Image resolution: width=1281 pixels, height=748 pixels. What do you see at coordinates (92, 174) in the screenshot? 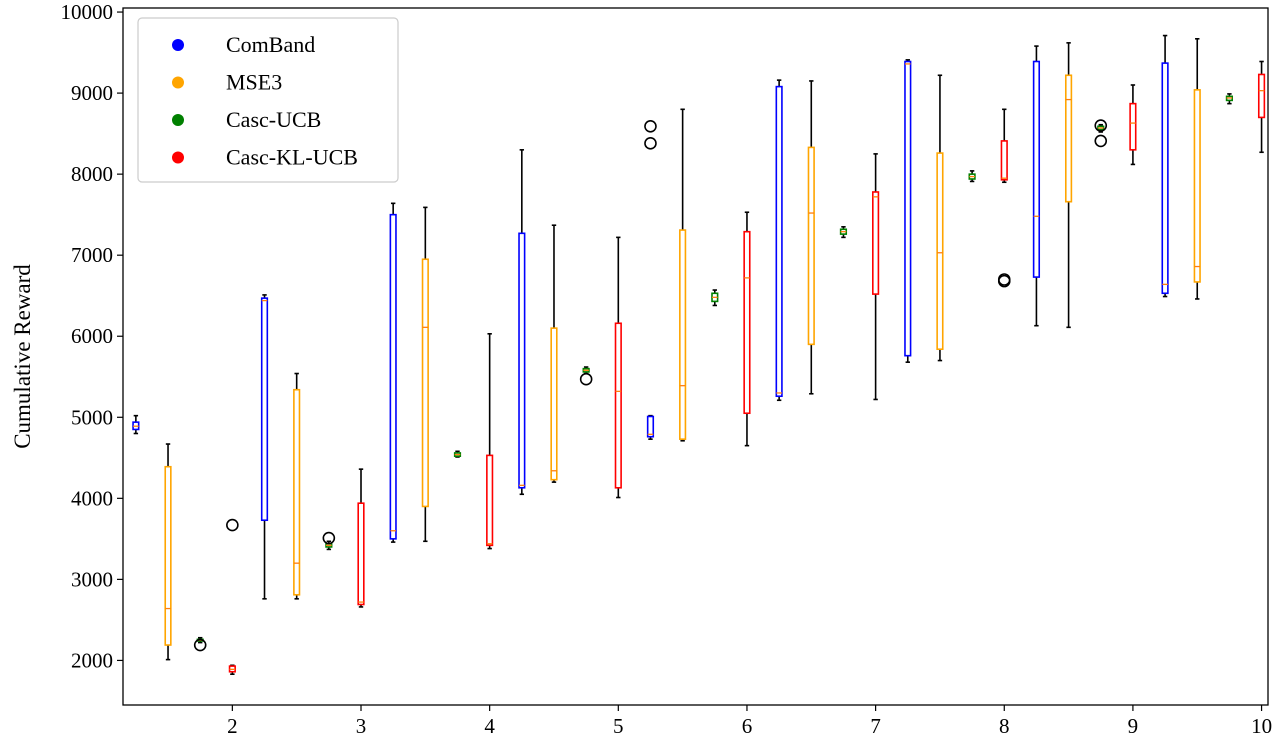
I see `y-tick-label: 8000` at bounding box center [92, 174].